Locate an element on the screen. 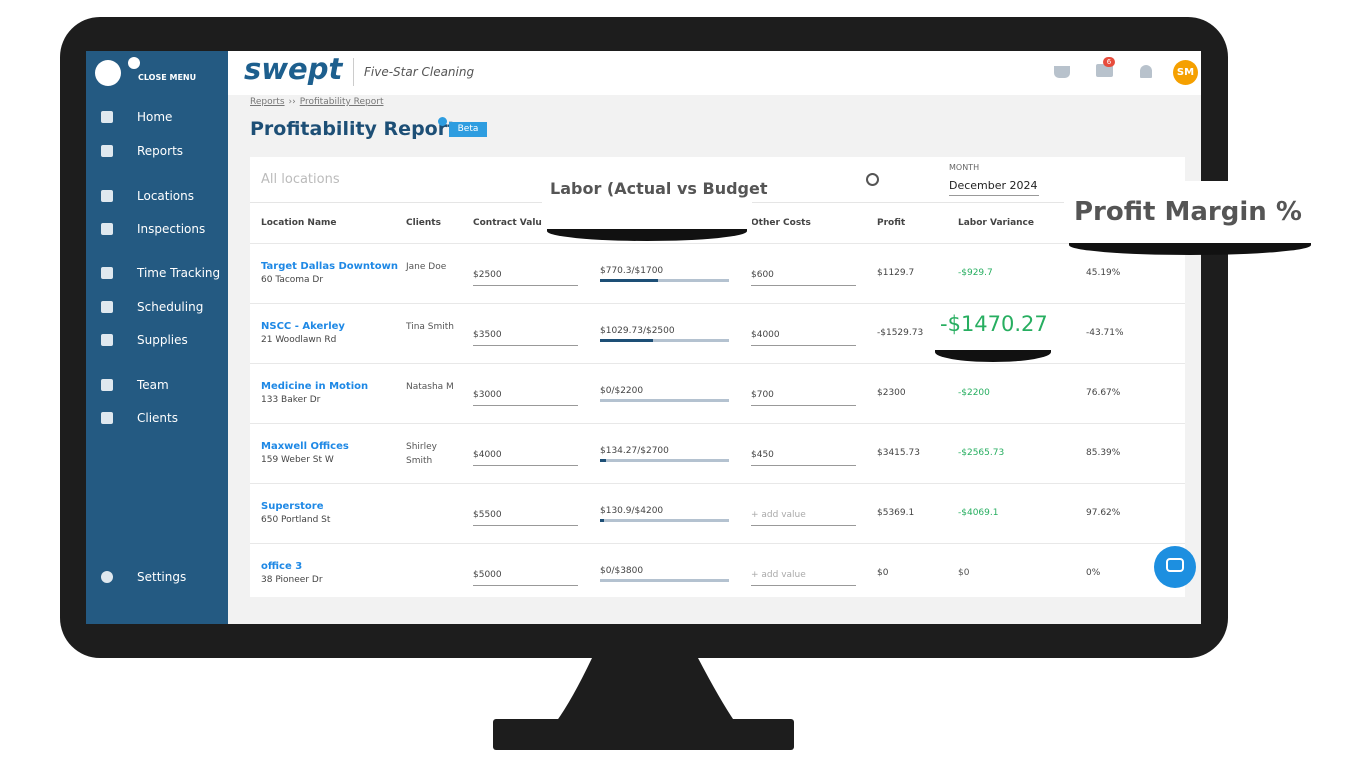 This screenshot has width=1366, height=768. nav-item: Settings is located at coordinates (162, 577).